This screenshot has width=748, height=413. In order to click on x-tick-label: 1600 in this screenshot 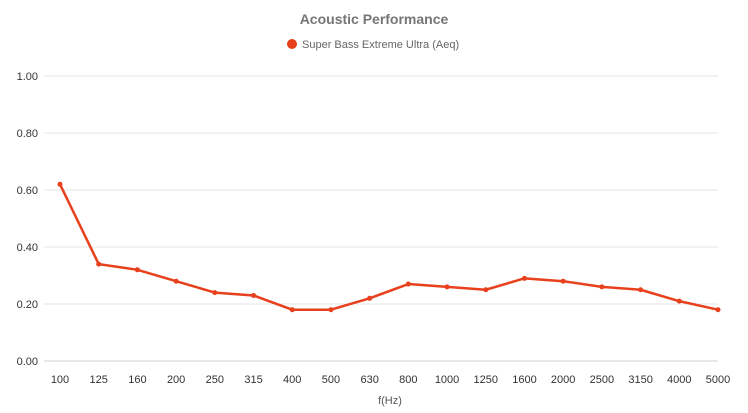, I will do `click(524, 380)`.